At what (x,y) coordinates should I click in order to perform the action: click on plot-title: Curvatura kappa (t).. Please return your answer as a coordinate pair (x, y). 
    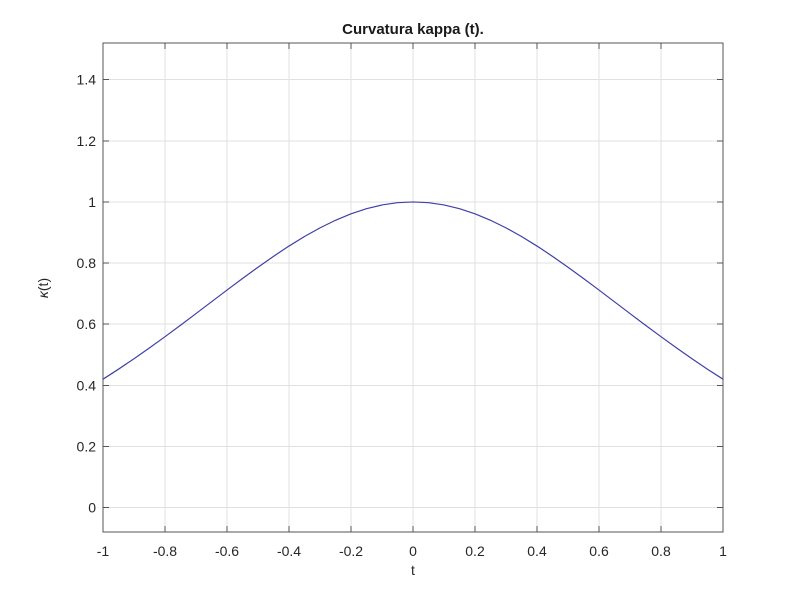
    Looking at the image, I should click on (413, 29).